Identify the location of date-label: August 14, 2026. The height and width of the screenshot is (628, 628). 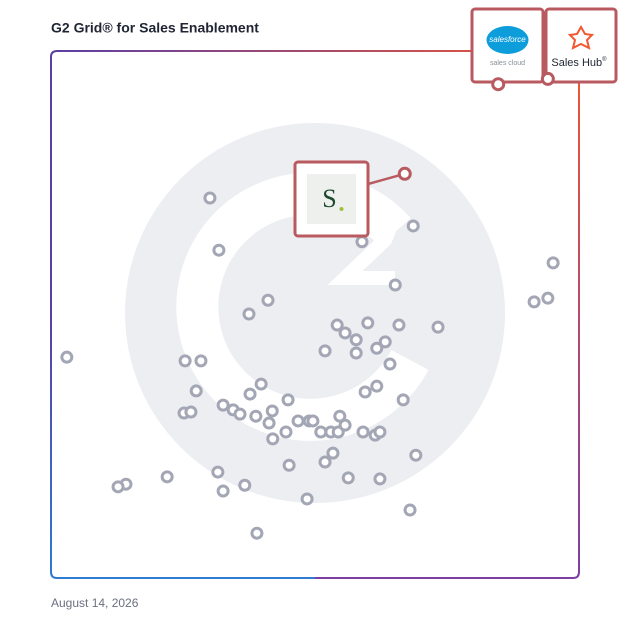
(95, 603).